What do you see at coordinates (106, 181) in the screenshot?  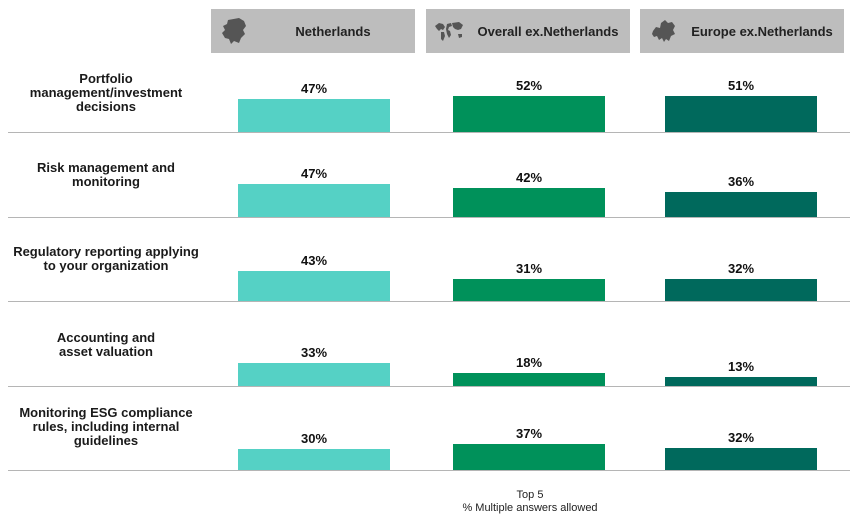 I see `category-label-line: monitoring` at bounding box center [106, 181].